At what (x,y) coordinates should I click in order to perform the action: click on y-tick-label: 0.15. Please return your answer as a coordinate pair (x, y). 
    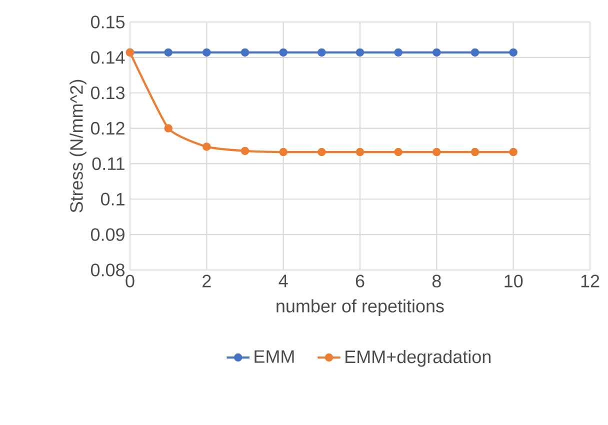
    Looking at the image, I should click on (107, 22).